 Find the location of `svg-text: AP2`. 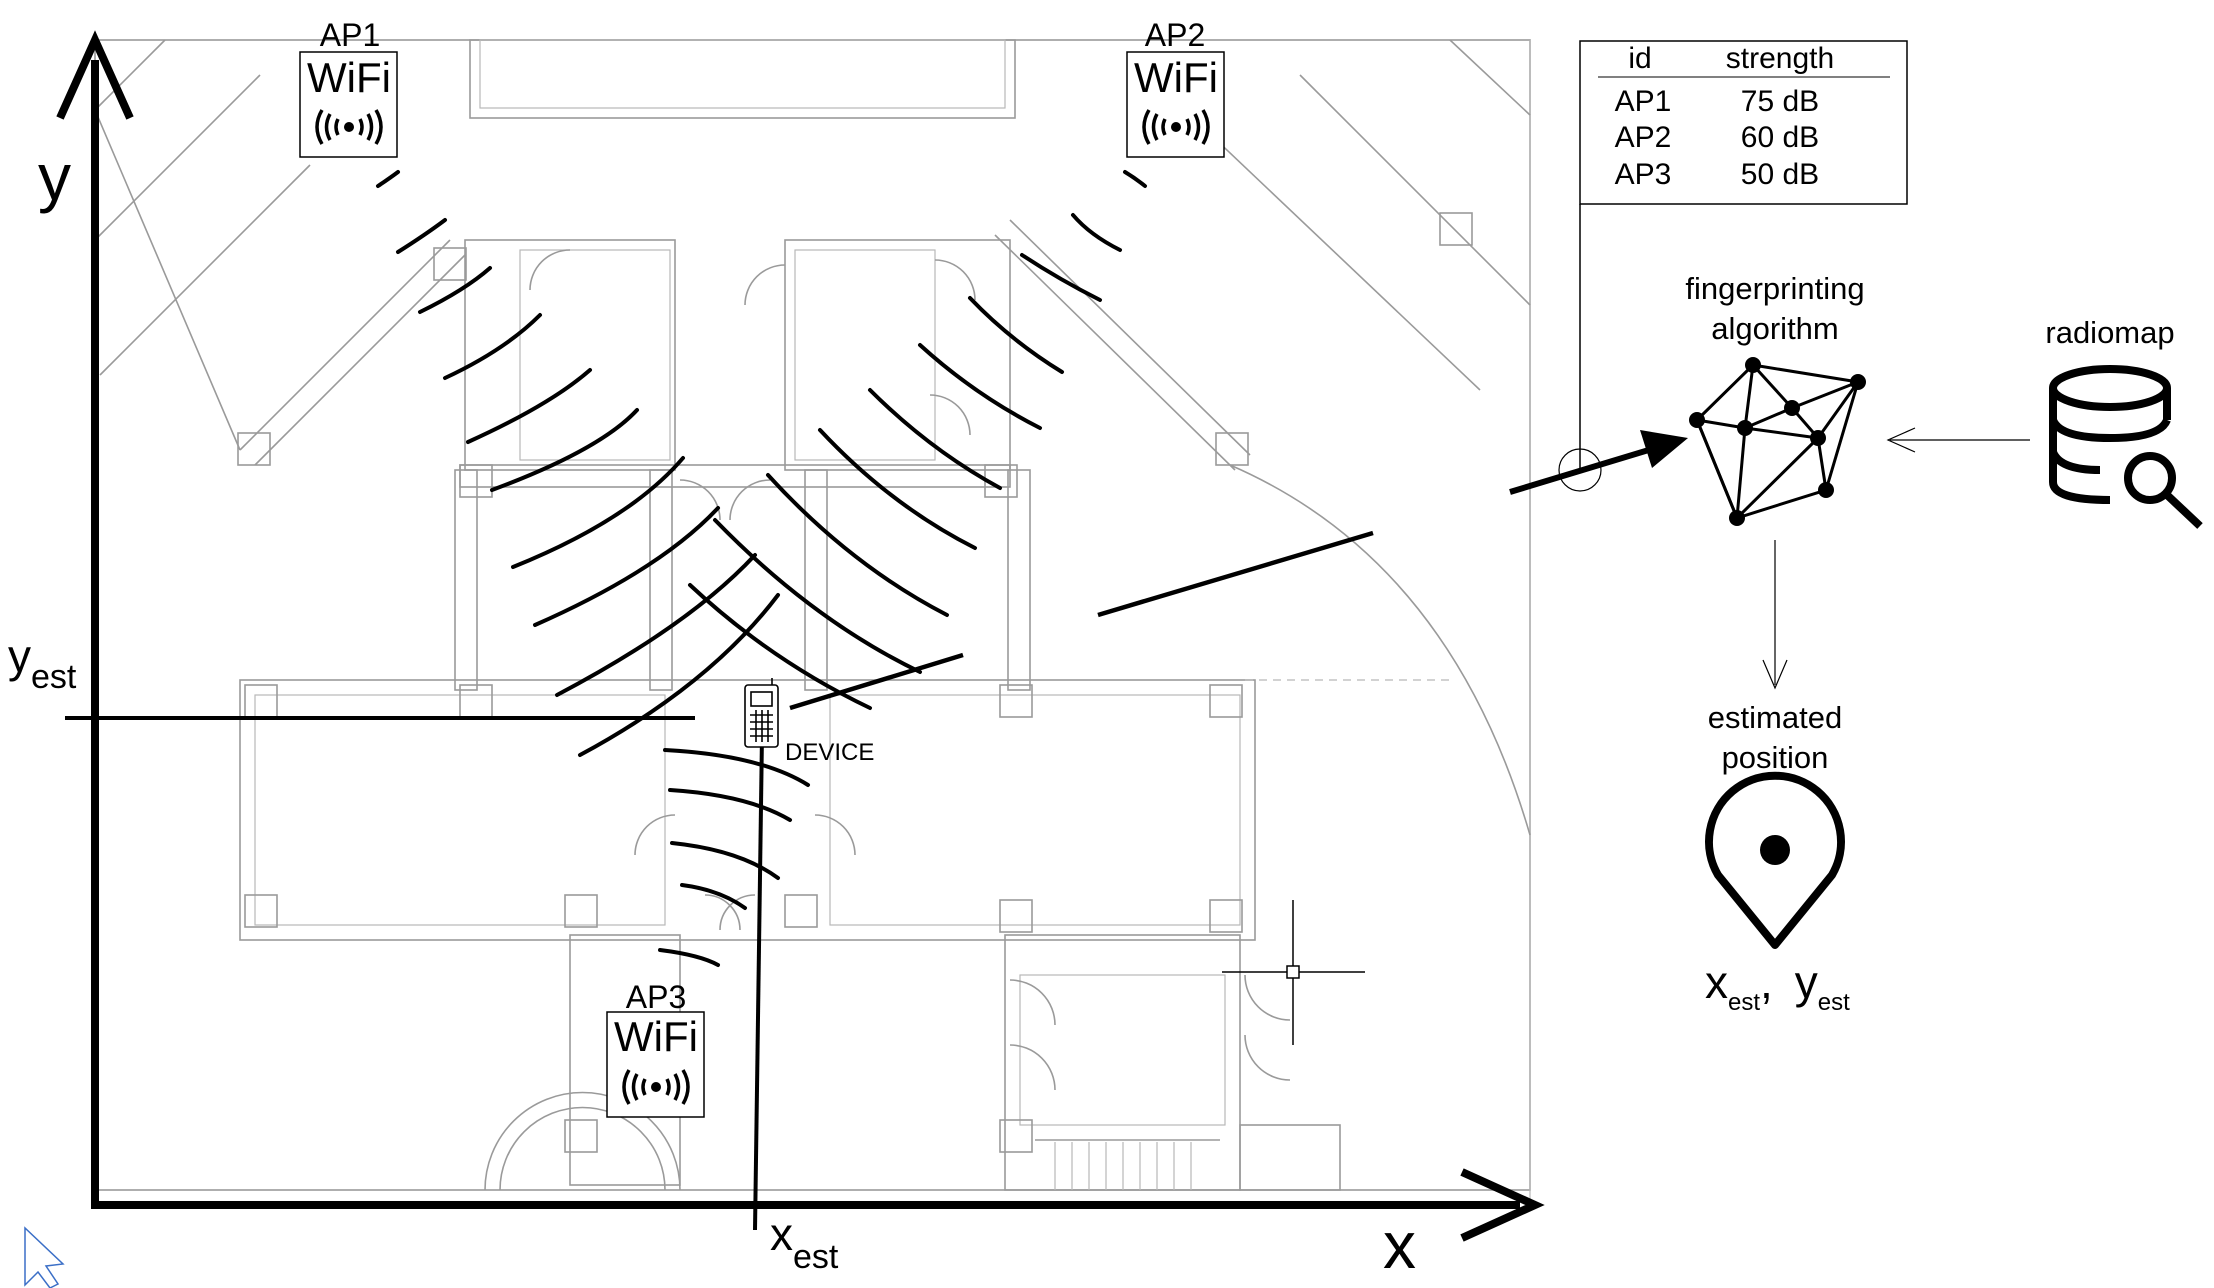

svg-text: AP2 is located at coordinates (1643, 137).